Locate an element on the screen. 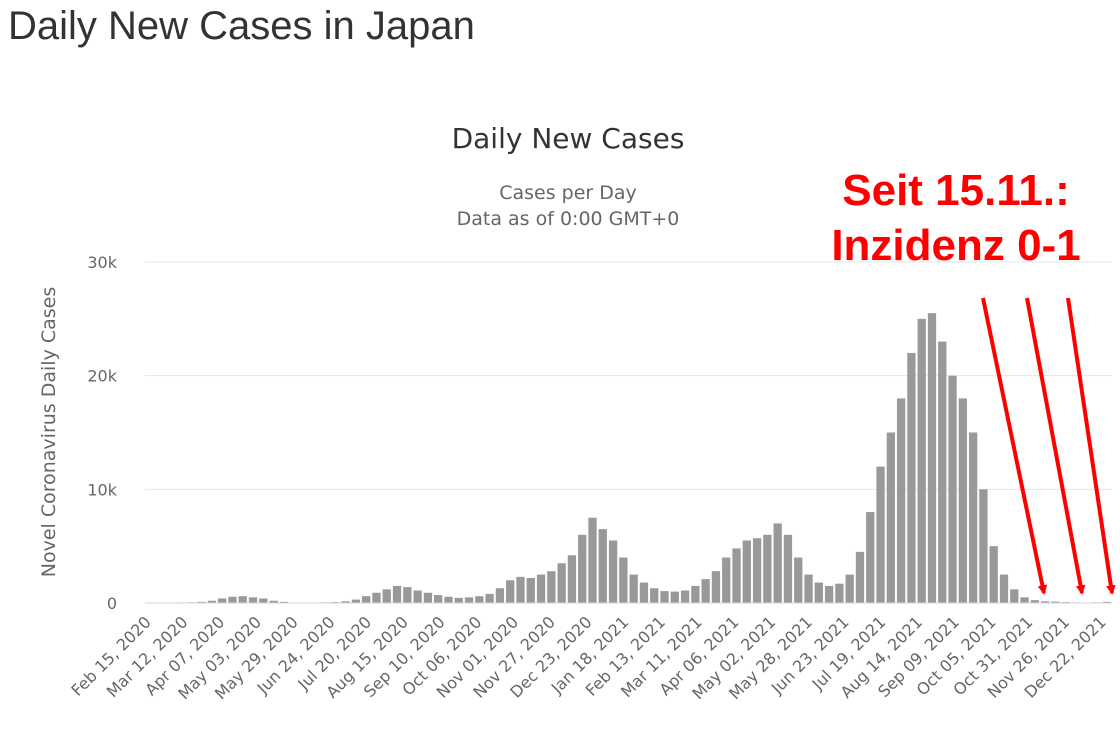 The image size is (1120, 732). page-title: Daily New Cases in Japan is located at coordinates (241, 26).